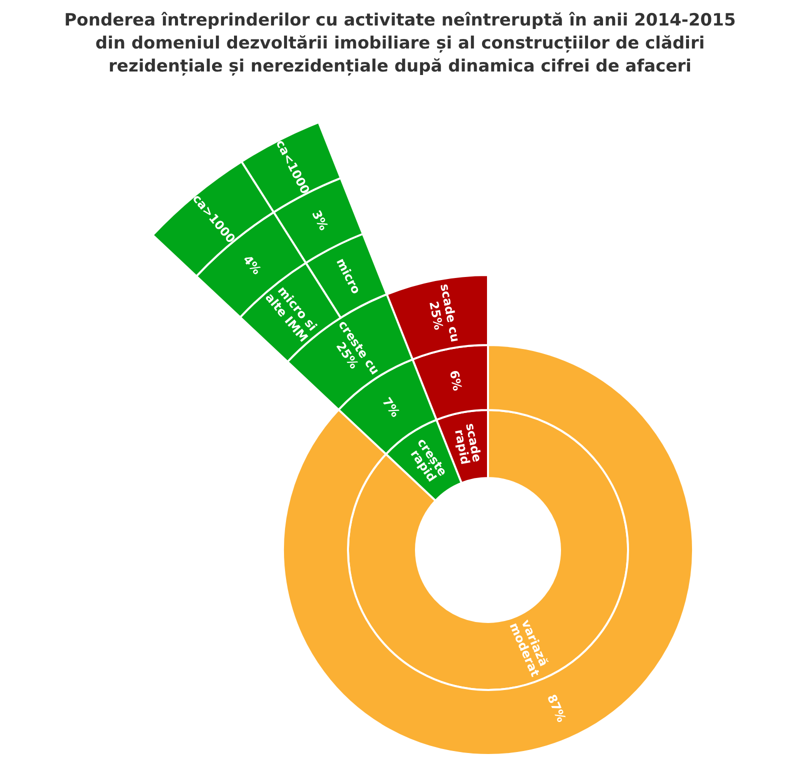 The width and height of the screenshot is (800, 779). What do you see at coordinates (455, 380) in the screenshot?
I see `data-label: 6%` at bounding box center [455, 380].